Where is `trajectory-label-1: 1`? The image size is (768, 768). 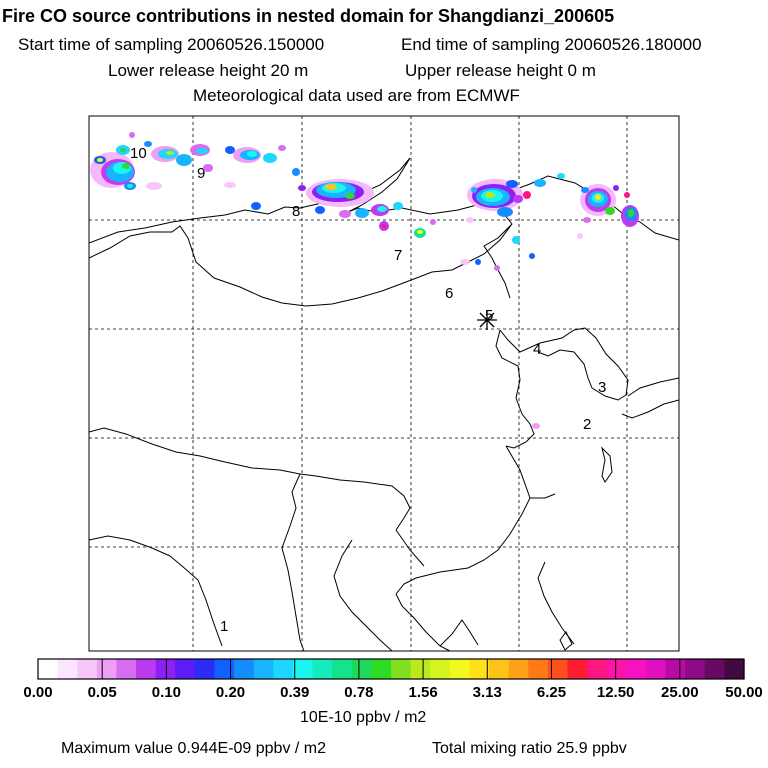 trajectory-label-1: 1 is located at coordinates (224, 626).